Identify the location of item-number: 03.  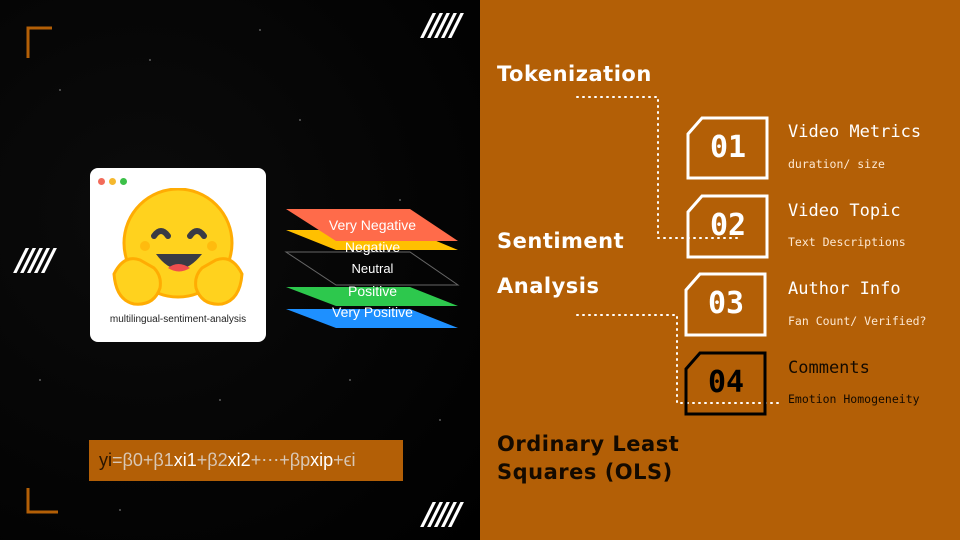
(726, 303).